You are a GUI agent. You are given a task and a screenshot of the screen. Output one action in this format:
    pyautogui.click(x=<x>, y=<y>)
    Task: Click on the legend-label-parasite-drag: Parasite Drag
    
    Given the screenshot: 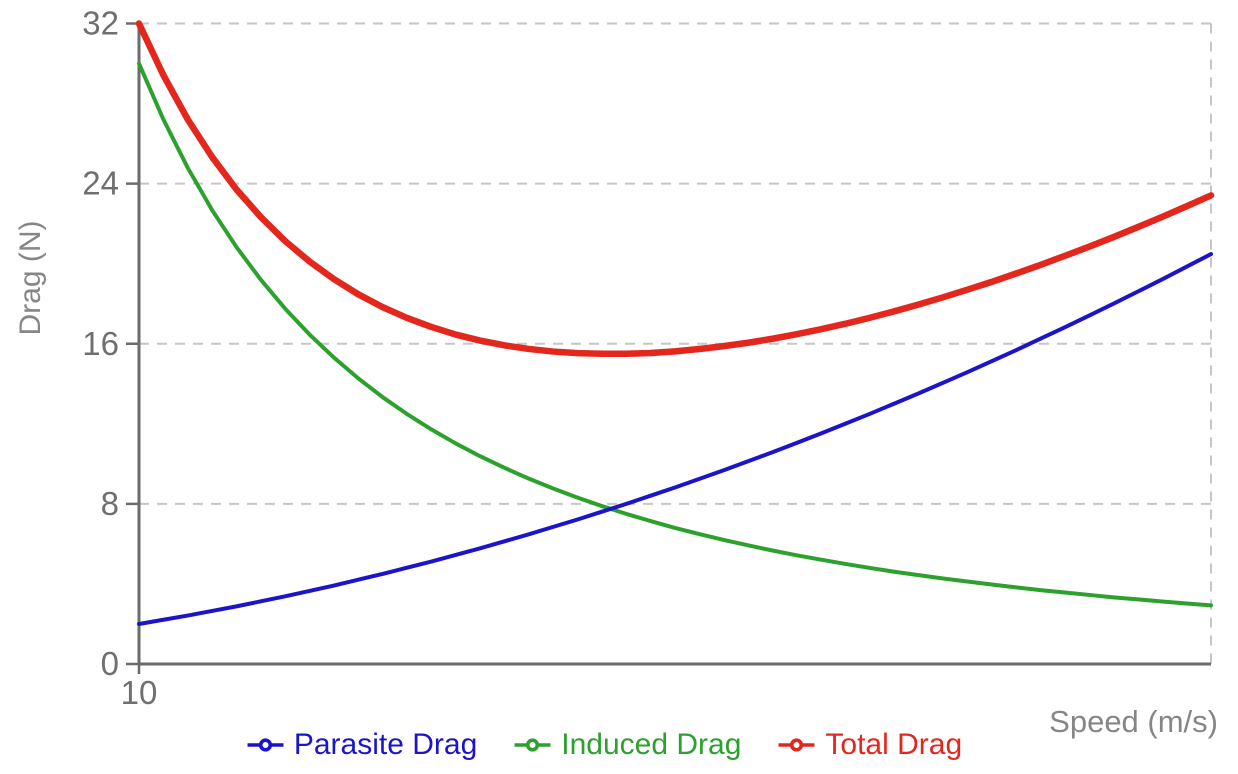 What is the action you would take?
    pyautogui.click(x=385, y=744)
    